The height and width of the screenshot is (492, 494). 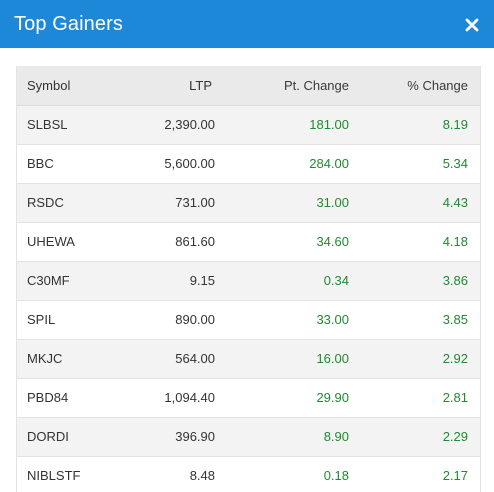 What do you see at coordinates (248, 124) in the screenshot?
I see `table-row: SLBSL 2,390.00 181.00 8.19` at bounding box center [248, 124].